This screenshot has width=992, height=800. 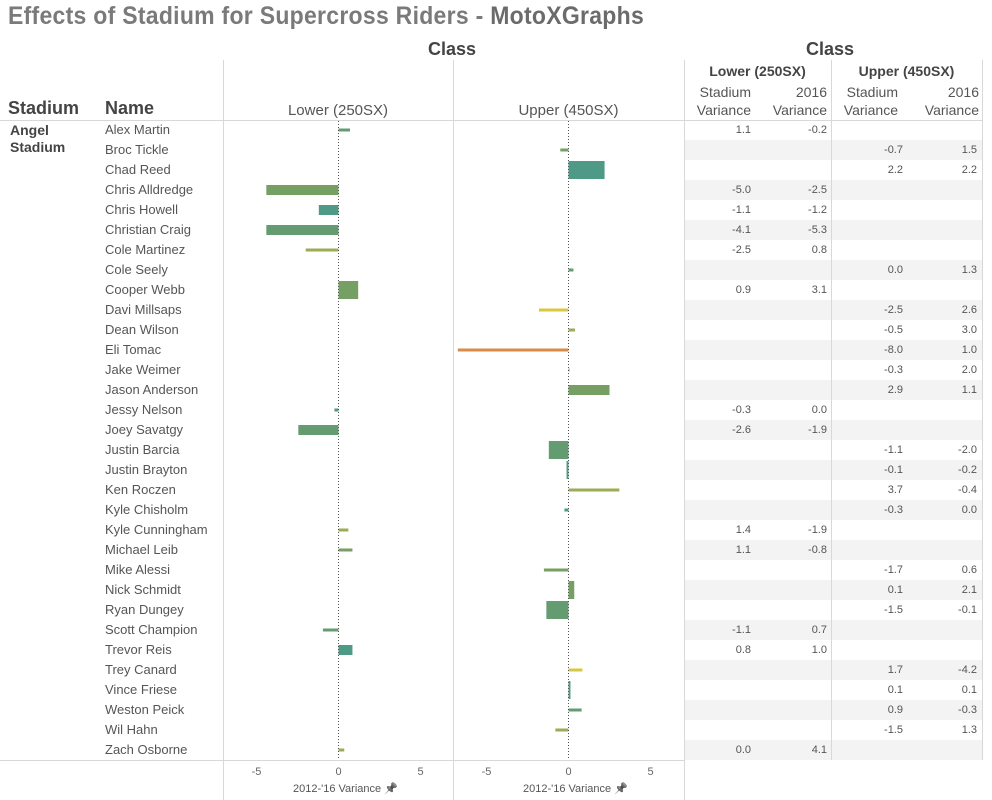 I want to click on 2016-variance-cell: -1.9, so click(x=817, y=430).